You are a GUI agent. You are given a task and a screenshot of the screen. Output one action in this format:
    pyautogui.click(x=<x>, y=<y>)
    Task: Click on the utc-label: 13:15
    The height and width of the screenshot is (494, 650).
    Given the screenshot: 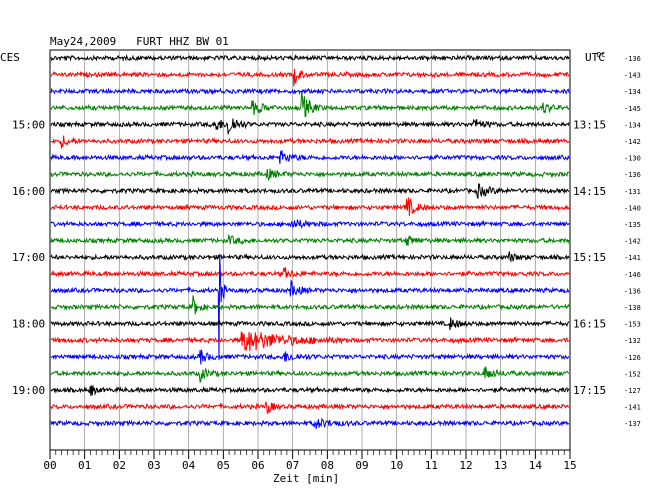 What is the action you would take?
    pyautogui.click(x=589, y=124)
    